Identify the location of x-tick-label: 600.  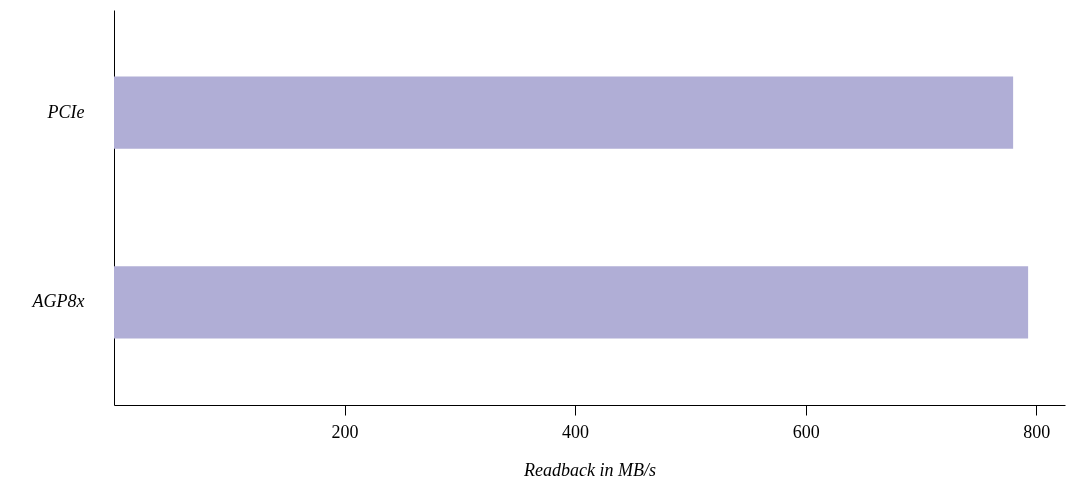
(806, 431).